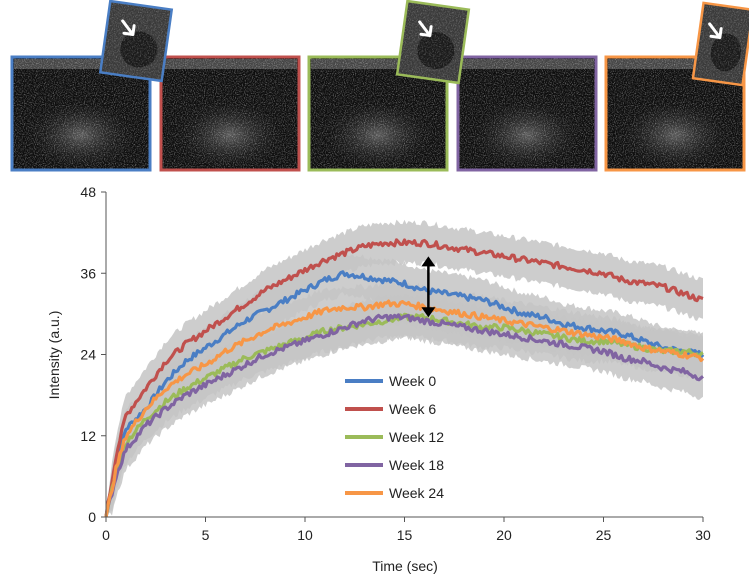 The height and width of the screenshot is (580, 749). Describe the element at coordinates (703, 535) in the screenshot. I see `x-tick-label: 30` at that location.